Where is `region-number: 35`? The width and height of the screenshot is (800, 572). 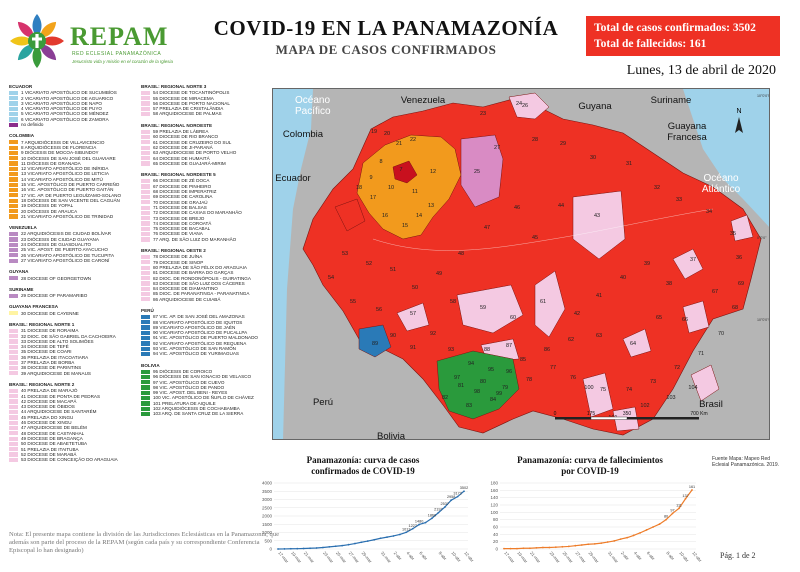
region-number: 35 is located at coordinates (733, 234).